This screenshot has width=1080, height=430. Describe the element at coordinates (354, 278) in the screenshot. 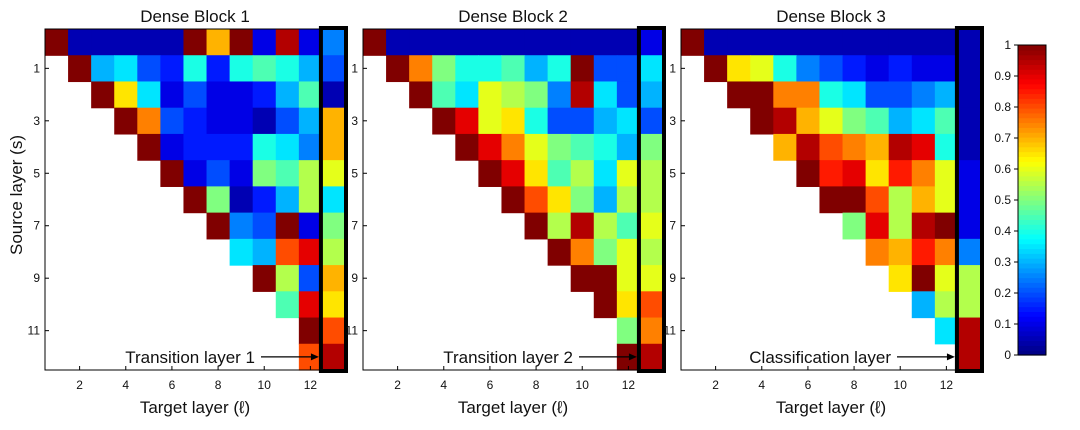

I see `dense-block-2-y-tick-label: 9` at that location.